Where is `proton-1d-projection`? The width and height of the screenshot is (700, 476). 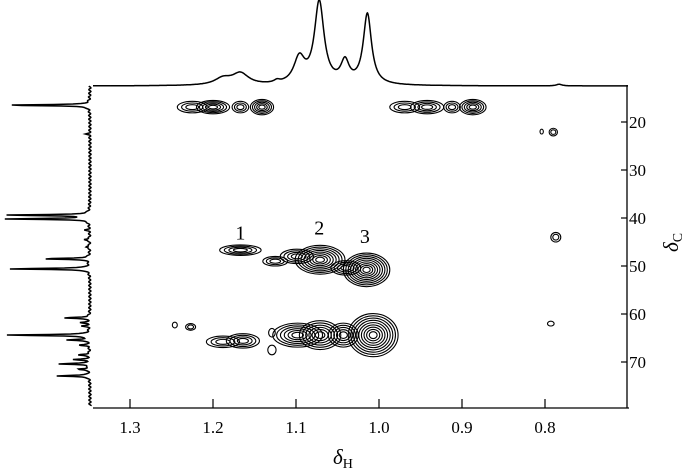
proton-1d-projection is located at coordinates (360, 43).